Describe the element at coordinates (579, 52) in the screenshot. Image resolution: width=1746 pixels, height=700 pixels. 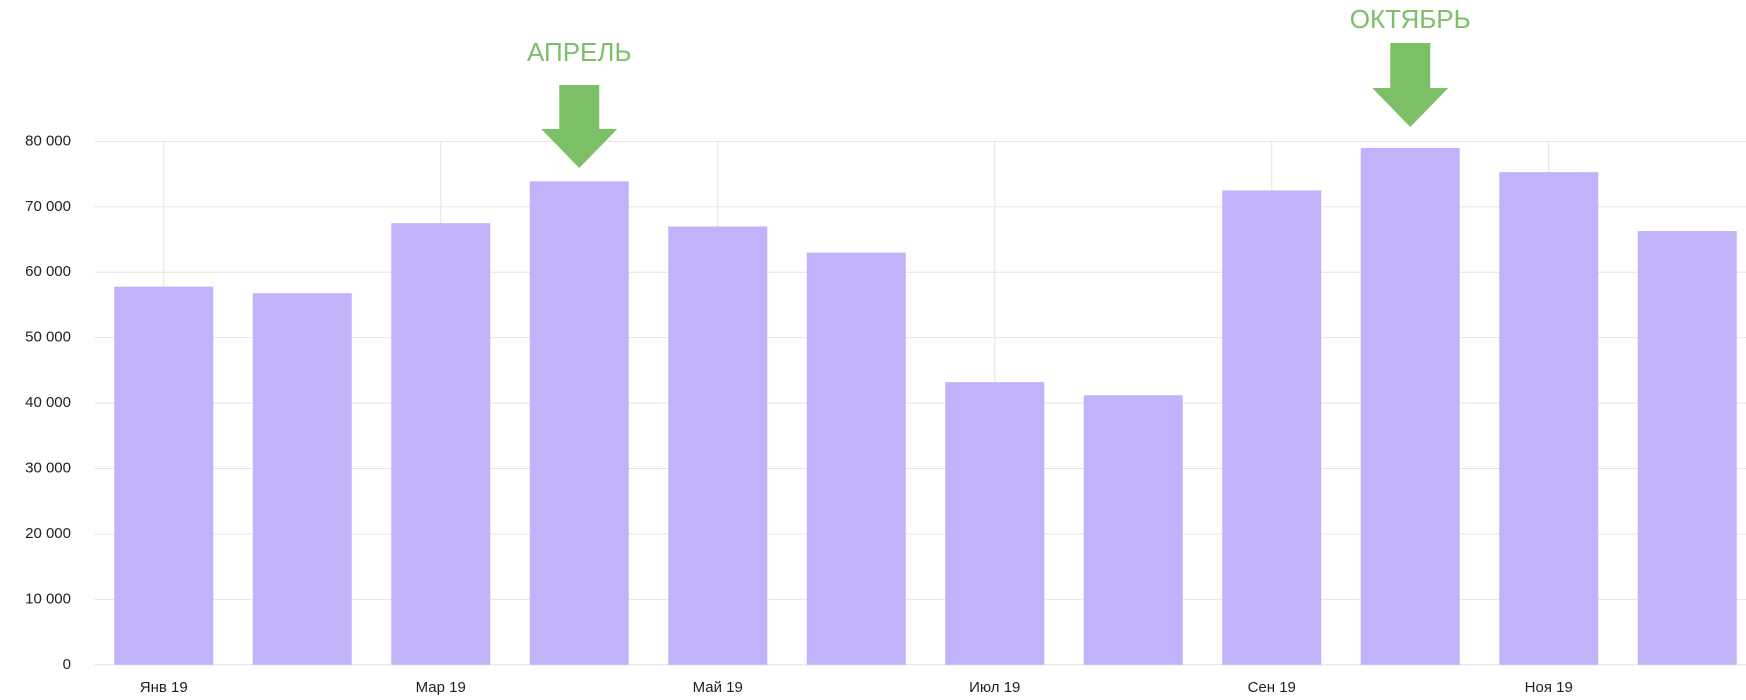
I see `annotation-label: АПРЕЛЬ` at that location.